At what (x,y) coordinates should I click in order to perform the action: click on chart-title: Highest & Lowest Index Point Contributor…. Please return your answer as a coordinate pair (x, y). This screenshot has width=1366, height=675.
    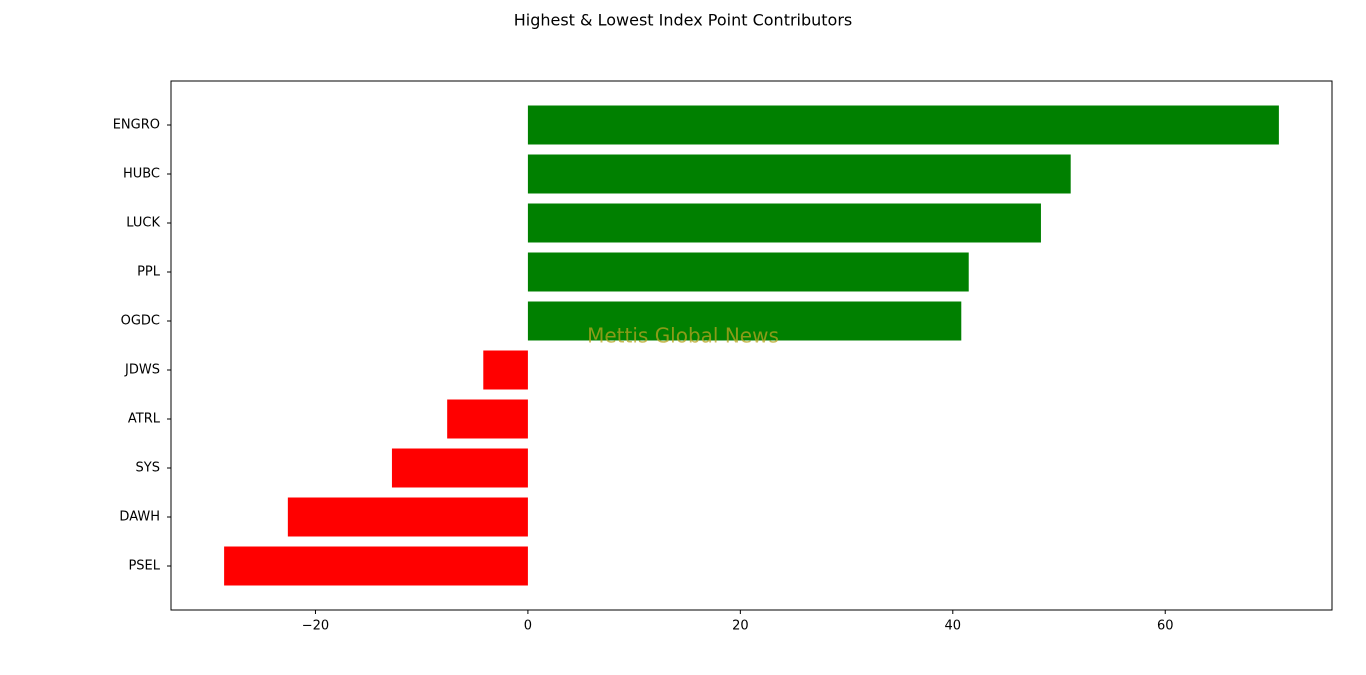
    Looking at the image, I should click on (683, 20).